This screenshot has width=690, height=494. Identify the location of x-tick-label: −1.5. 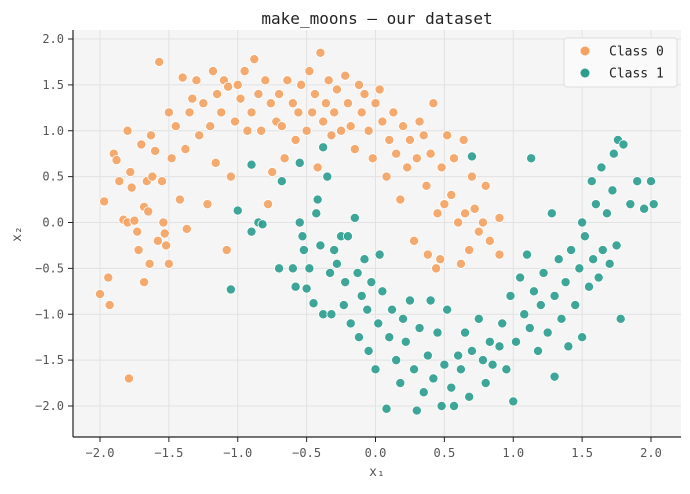
(168, 453).